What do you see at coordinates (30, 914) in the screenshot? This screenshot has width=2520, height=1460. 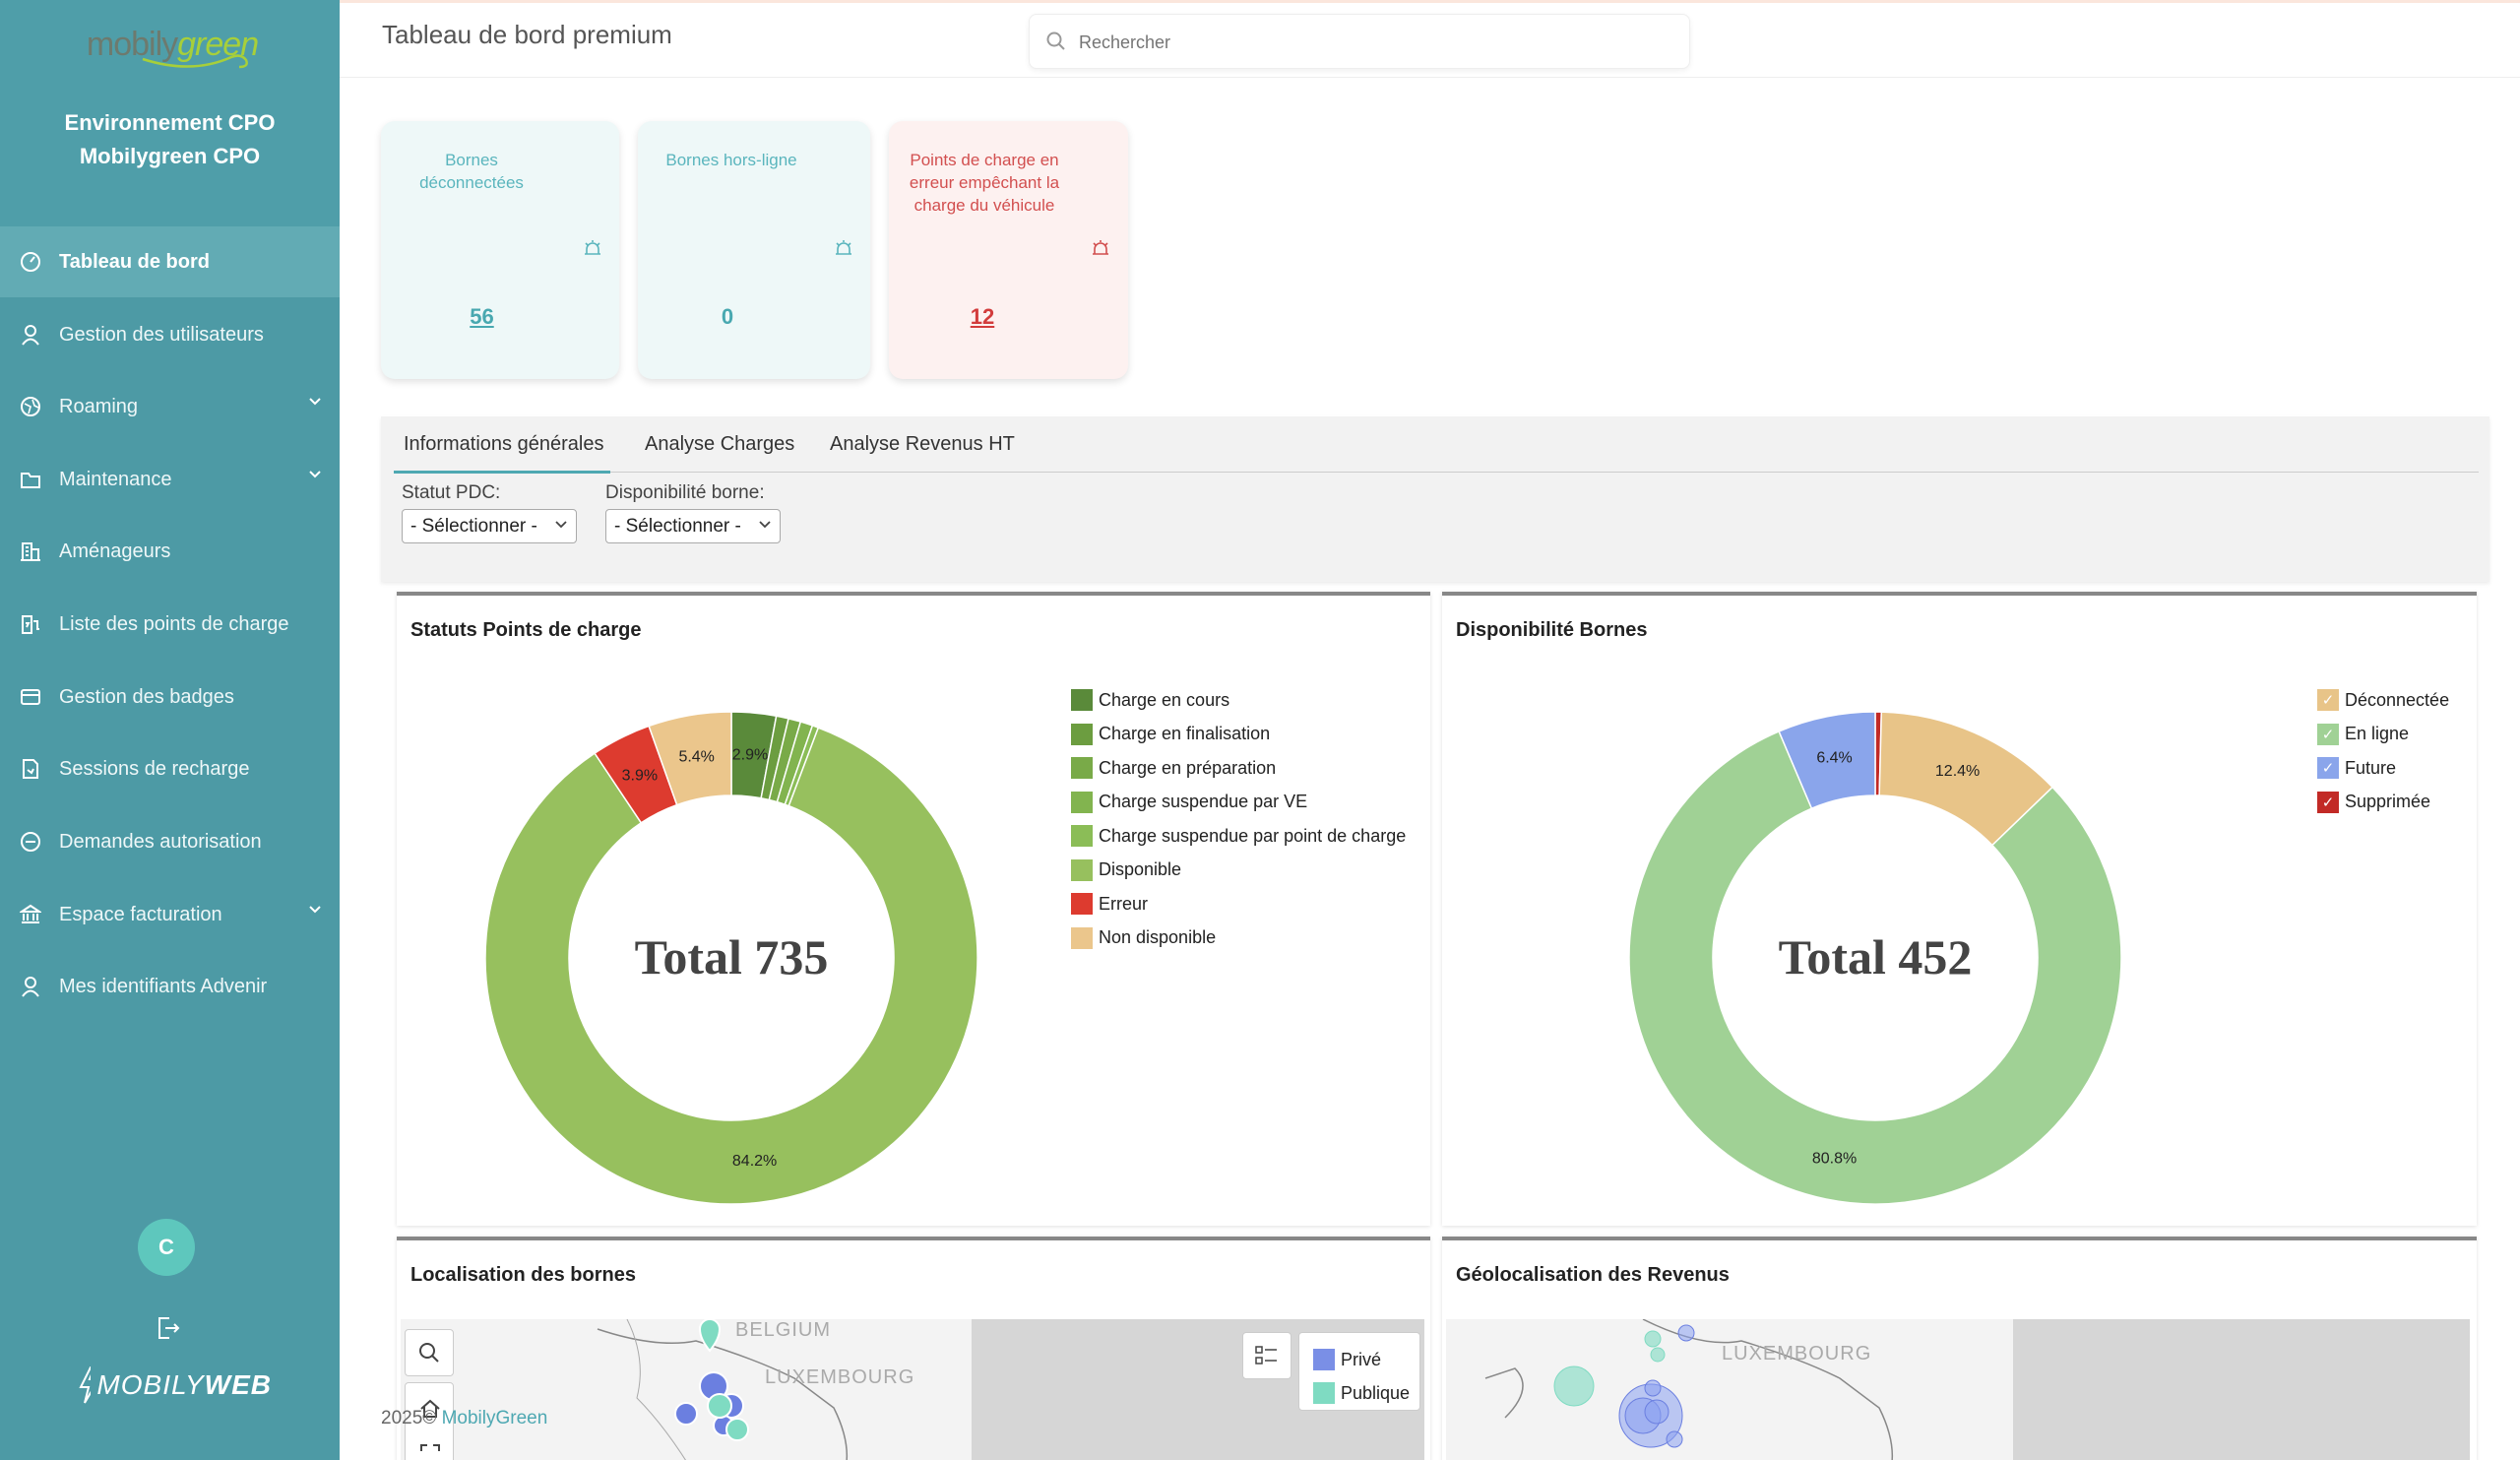 I see `bank-icon` at bounding box center [30, 914].